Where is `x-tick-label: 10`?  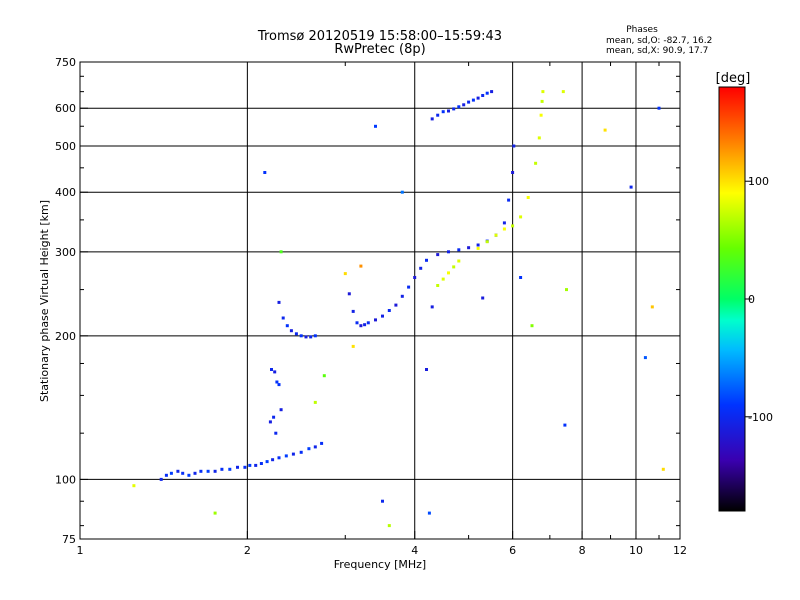 x-tick-label: 10 is located at coordinates (636, 550).